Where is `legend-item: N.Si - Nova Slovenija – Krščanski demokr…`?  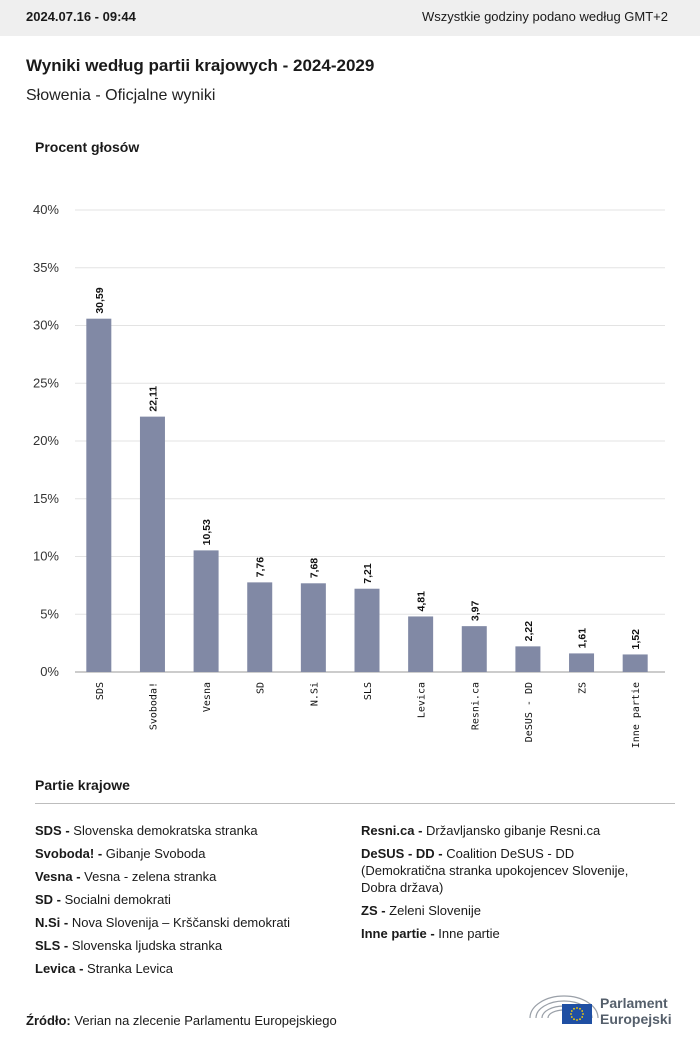 legend-item: N.Si - Nova Slovenija – Krščanski demokr… is located at coordinates (185, 922).